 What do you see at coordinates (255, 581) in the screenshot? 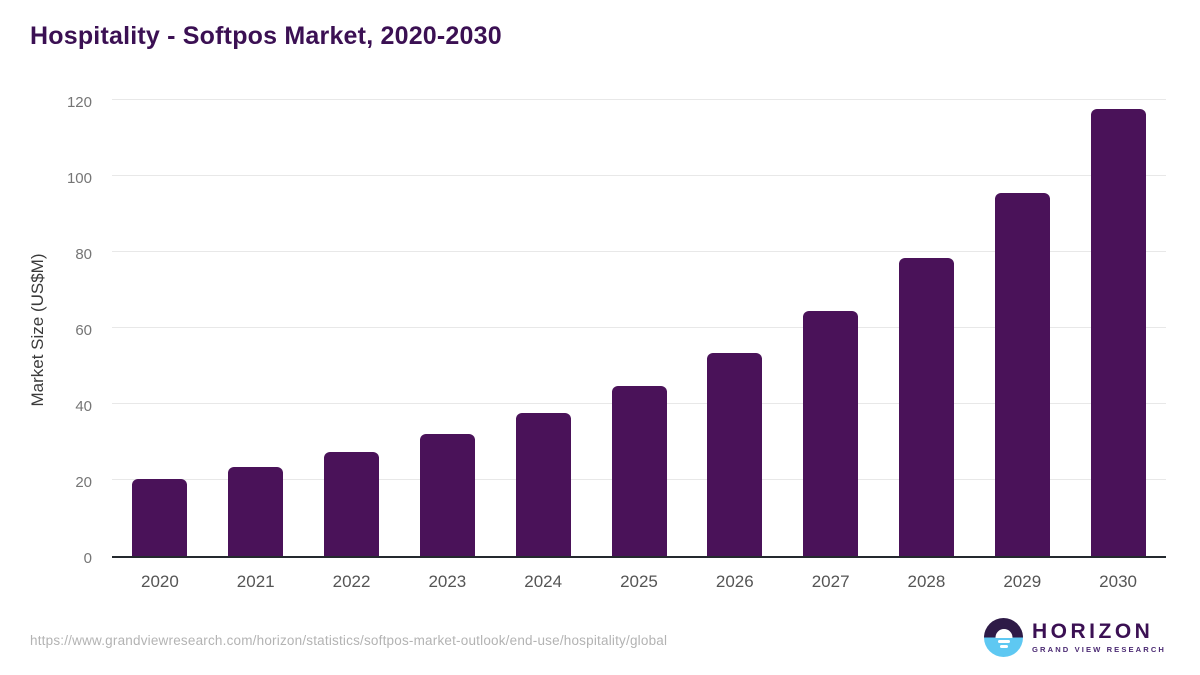
I see `x-tick-label-2021: 2021` at bounding box center [255, 581].